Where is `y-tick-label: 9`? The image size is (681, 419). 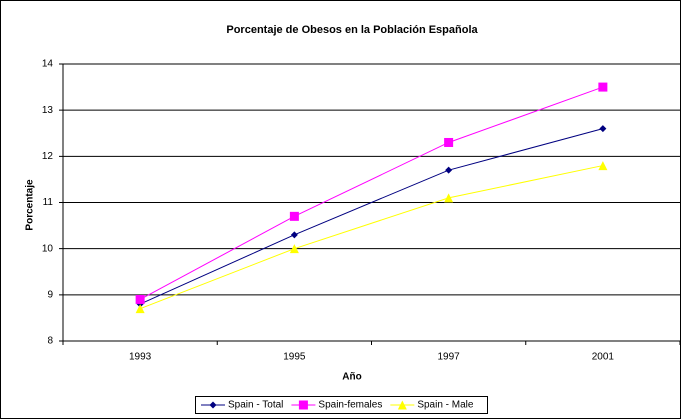 y-tick-label: 9 is located at coordinates (50, 294).